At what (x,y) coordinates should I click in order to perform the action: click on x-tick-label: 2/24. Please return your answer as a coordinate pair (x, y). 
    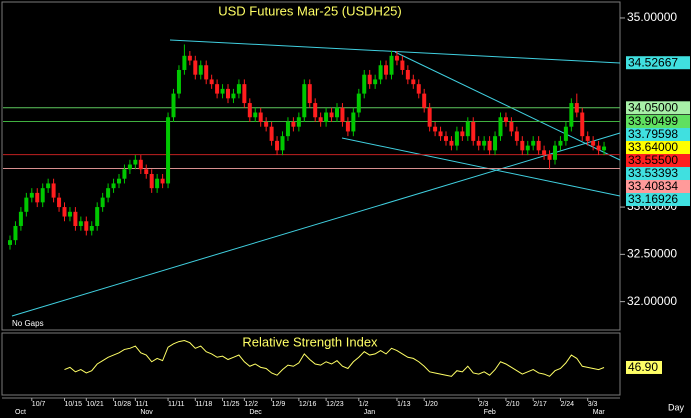
    Looking at the image, I should click on (567, 404).